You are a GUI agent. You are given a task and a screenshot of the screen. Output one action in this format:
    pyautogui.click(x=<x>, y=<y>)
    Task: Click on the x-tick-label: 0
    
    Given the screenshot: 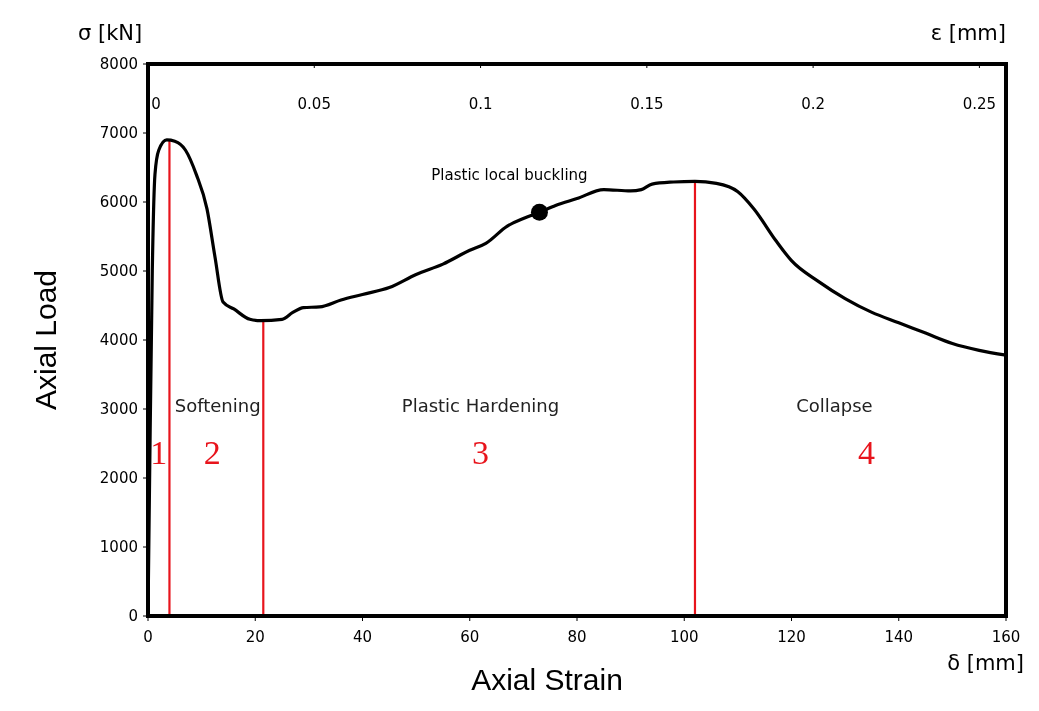 What is the action you would take?
    pyautogui.click(x=148, y=637)
    